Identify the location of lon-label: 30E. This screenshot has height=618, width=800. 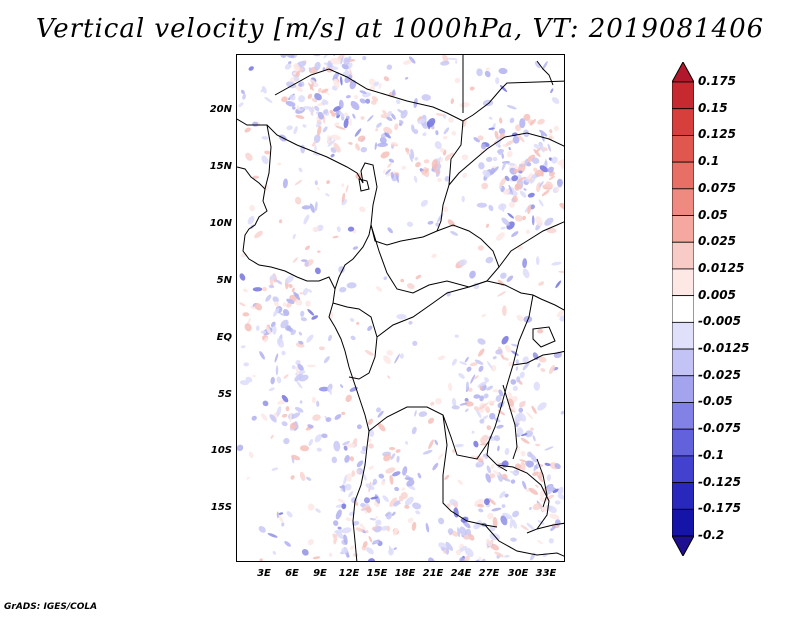
(518, 573).